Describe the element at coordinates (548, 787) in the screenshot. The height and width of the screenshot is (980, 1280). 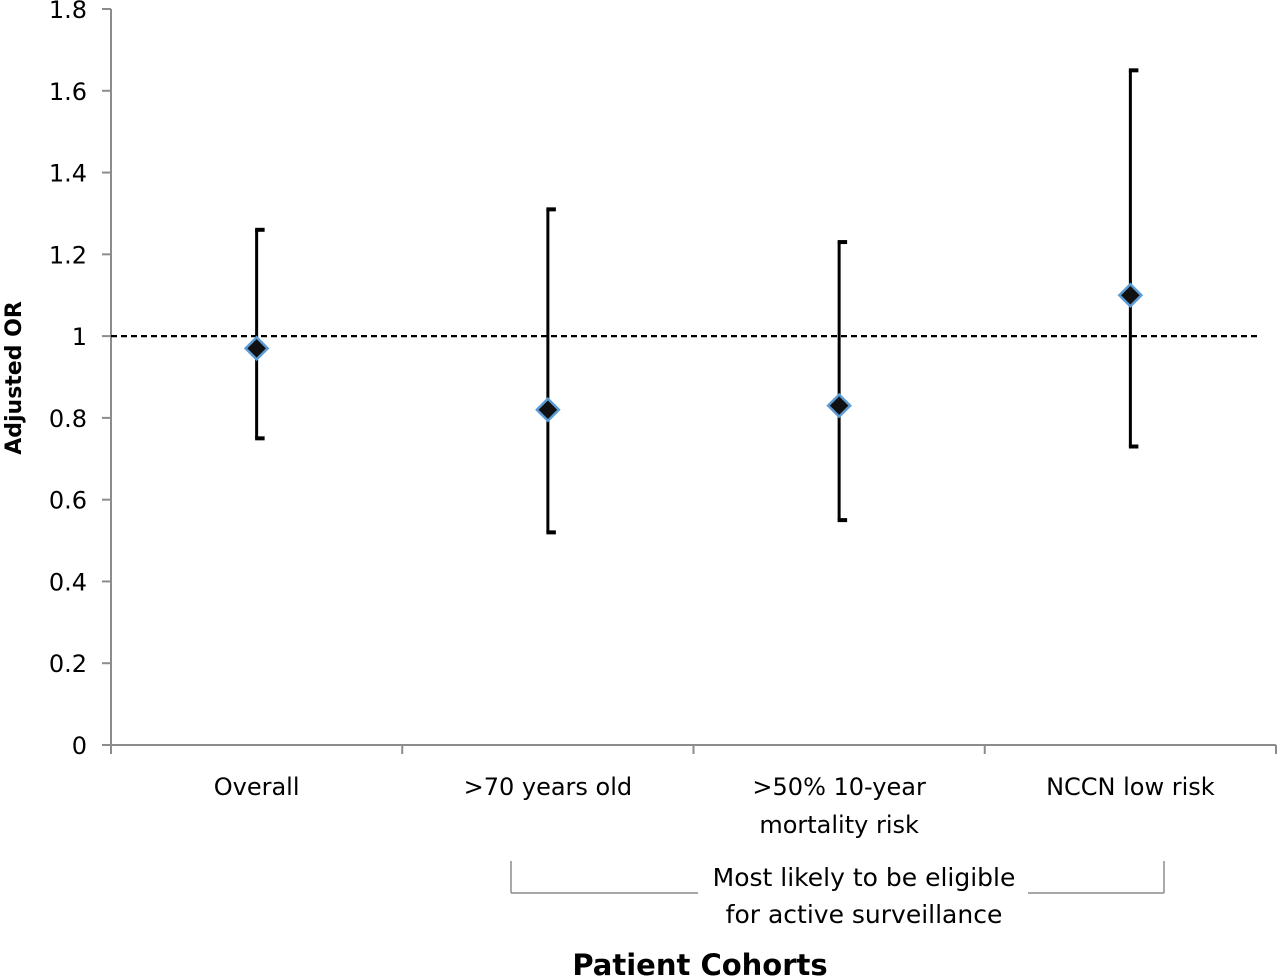
I see `category-label: >70 years old` at that location.